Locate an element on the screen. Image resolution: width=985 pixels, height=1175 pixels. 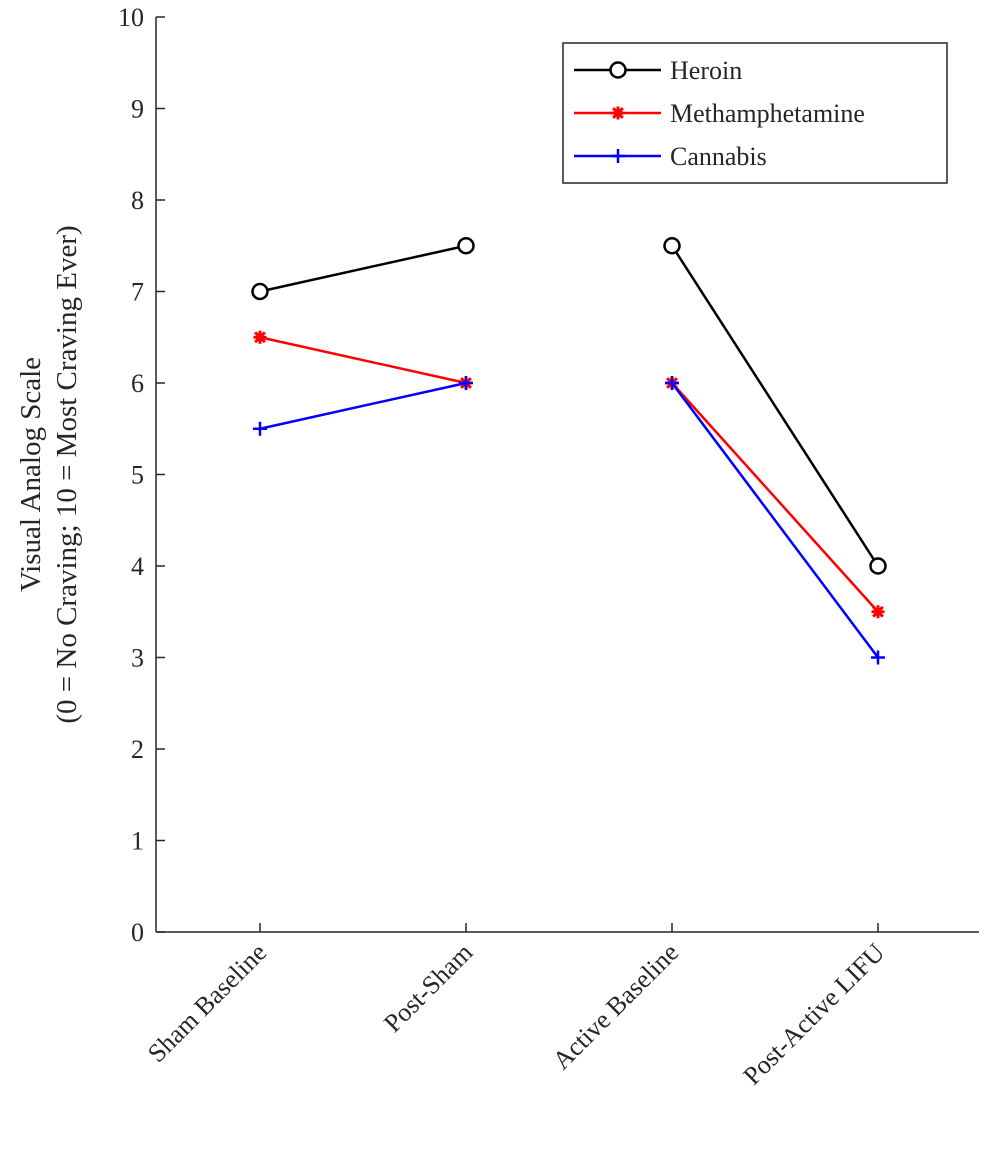
y-axis-title: Visual Analog Scale is located at coordinates (31, 474).